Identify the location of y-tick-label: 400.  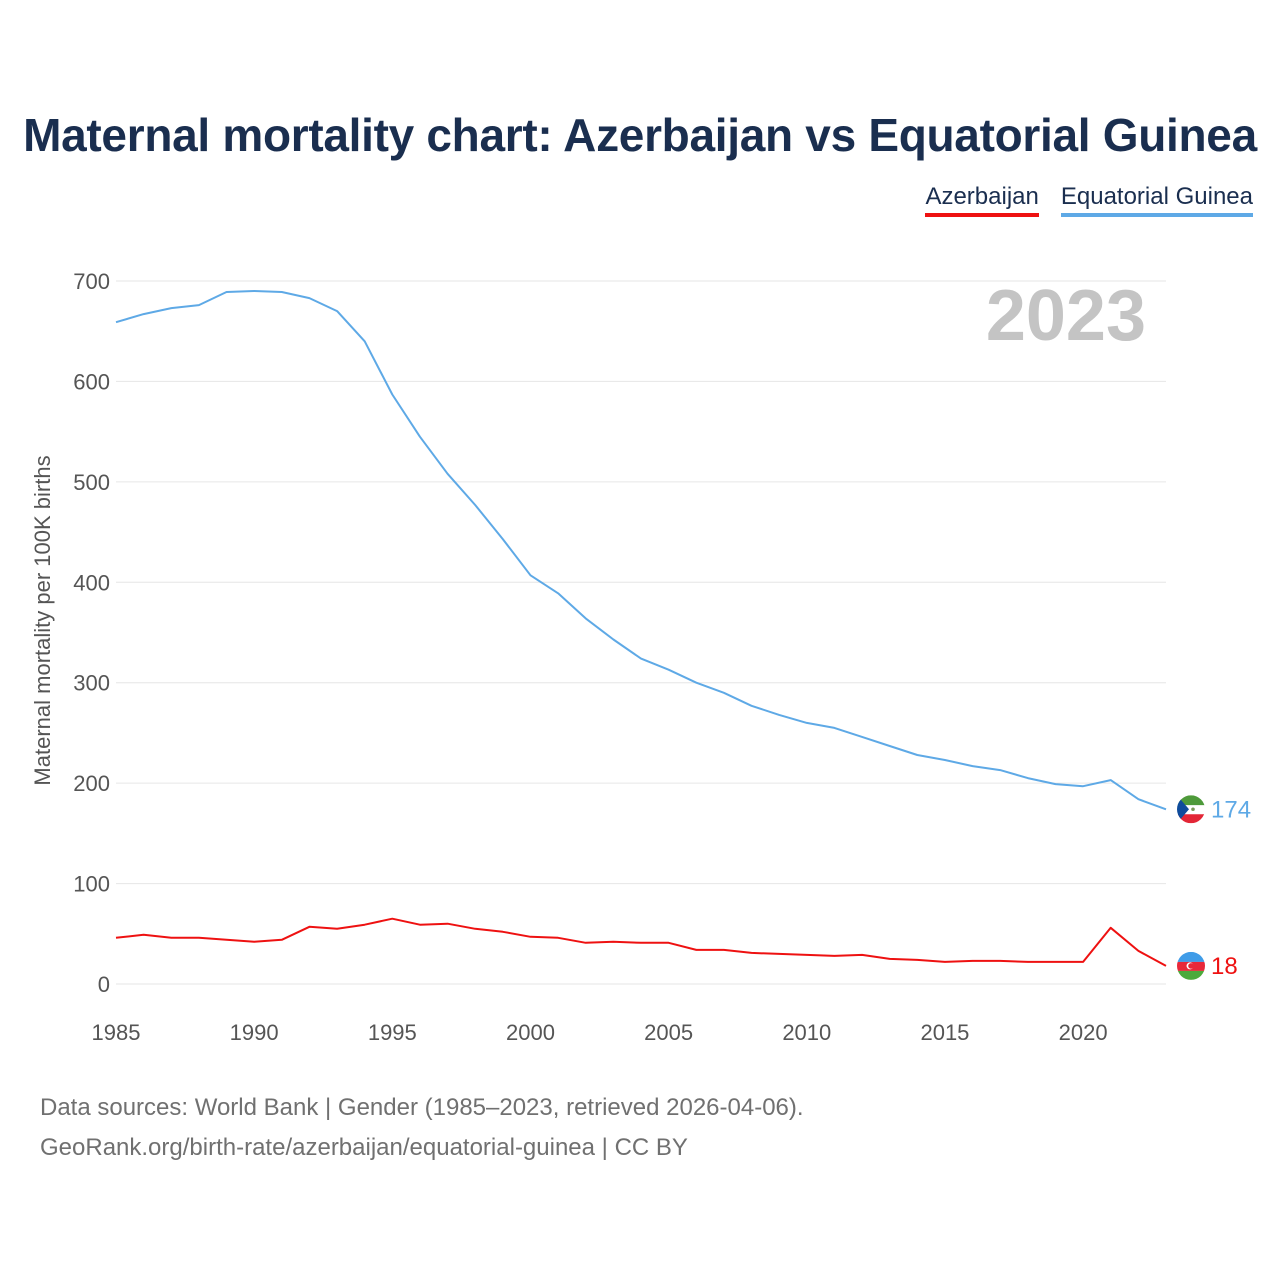
(91, 582).